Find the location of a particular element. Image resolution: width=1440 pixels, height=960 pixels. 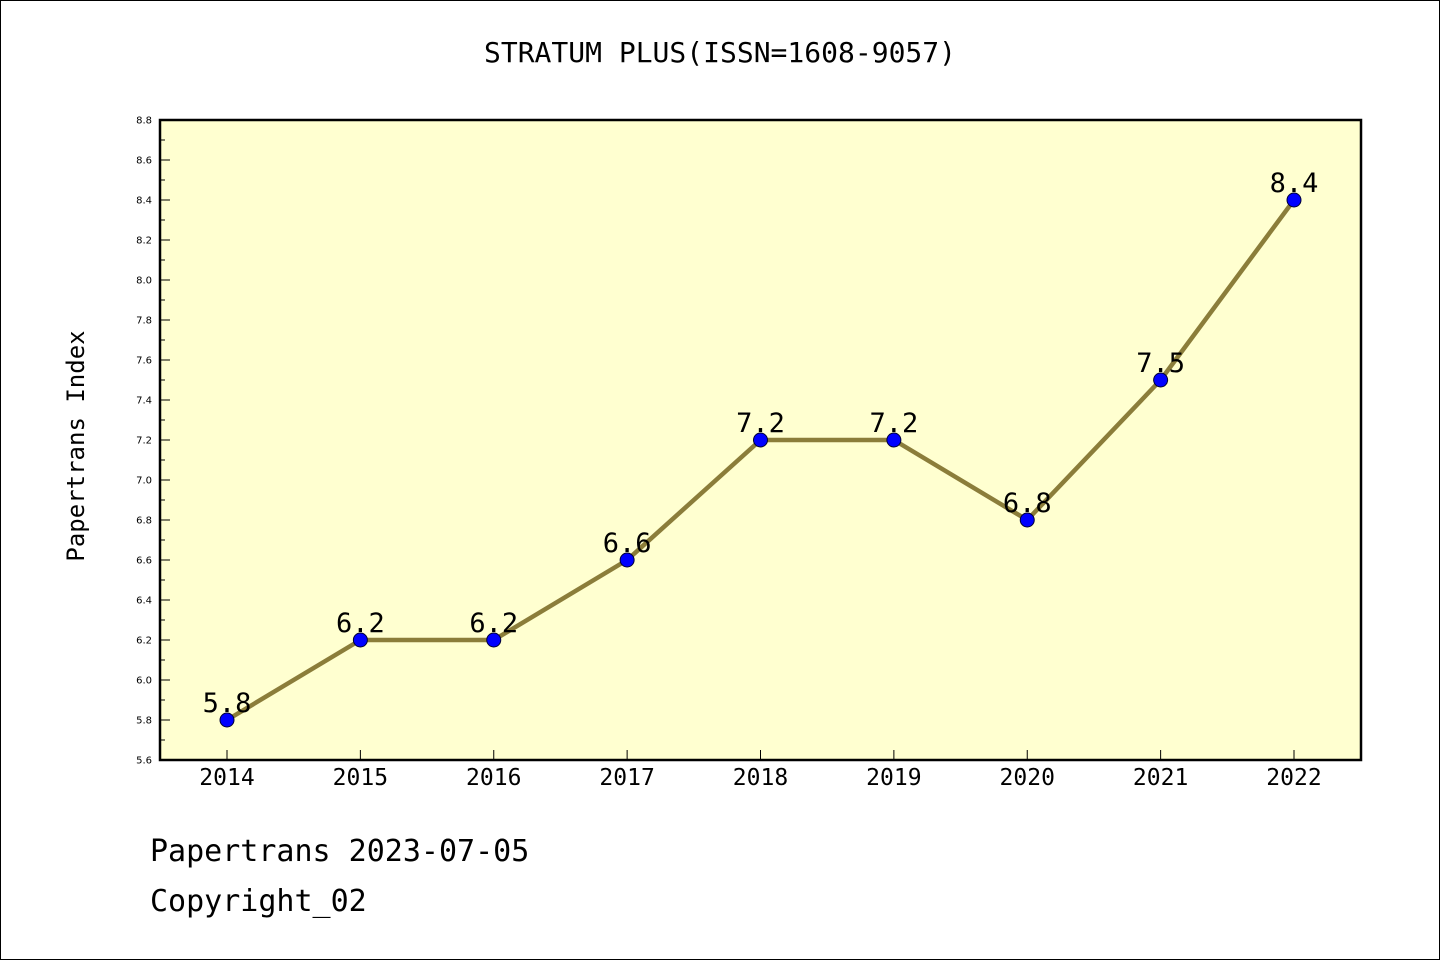

x-tick-label: 2018 is located at coordinates (760, 778).